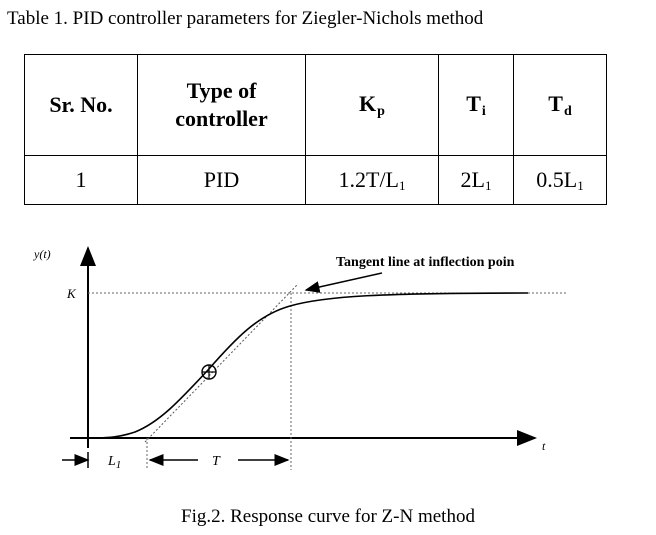 Image resolution: width=656 pixels, height=535 pixels. Describe the element at coordinates (81, 105) in the screenshot. I see `header-sr-no: Sr. No.` at that location.